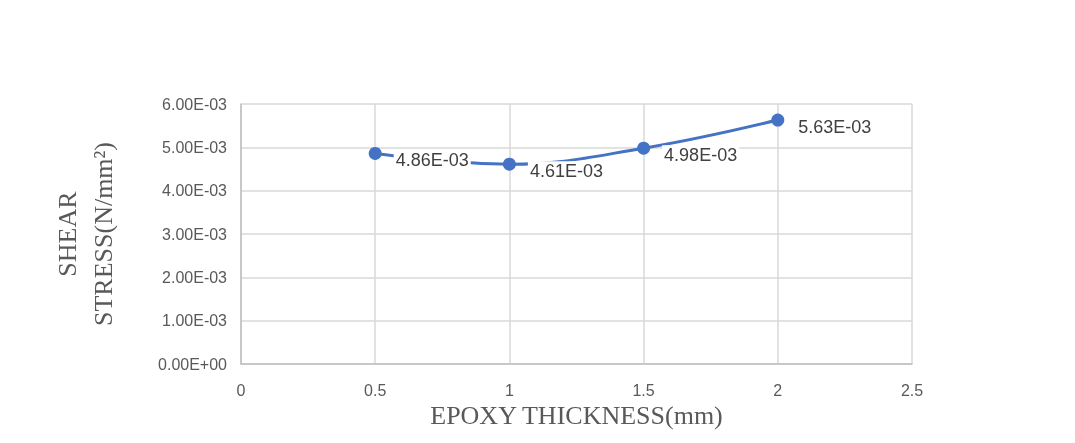 The image size is (1075, 443). What do you see at coordinates (195, 321) in the screenshot?
I see `y-tick-label: 1.00E-03` at bounding box center [195, 321].